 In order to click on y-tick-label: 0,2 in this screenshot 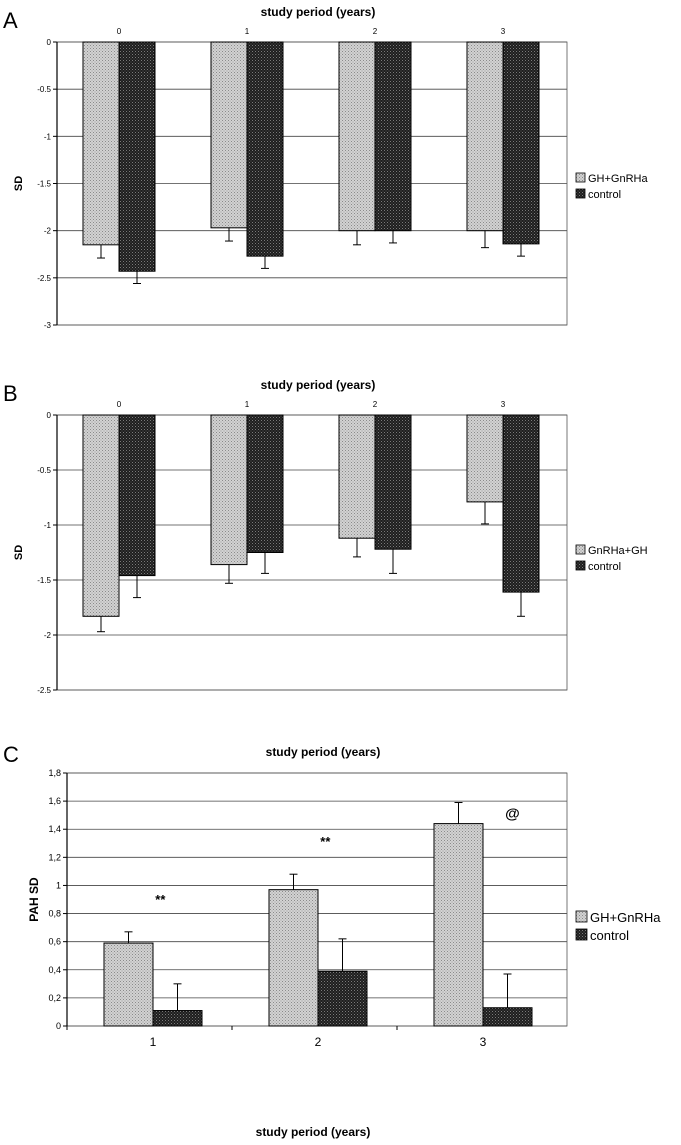, I will do `click(54, 998)`.